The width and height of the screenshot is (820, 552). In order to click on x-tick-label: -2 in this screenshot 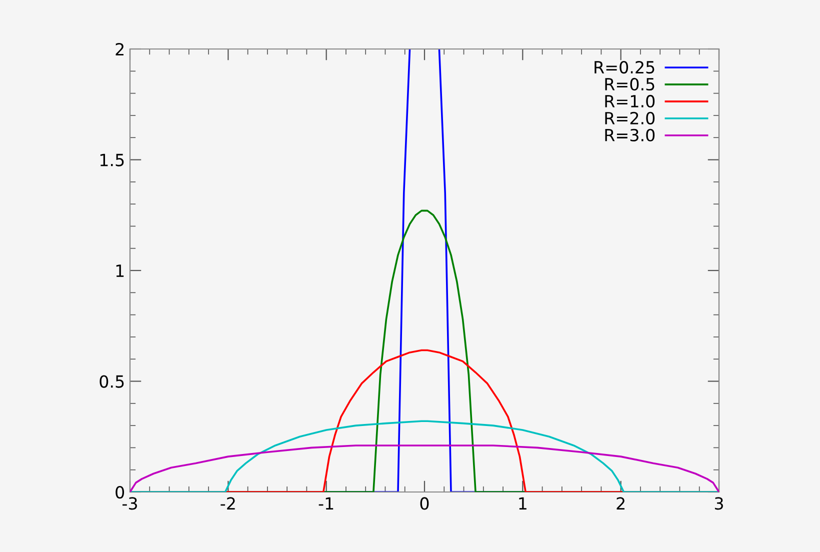, I will do `click(227, 503)`.